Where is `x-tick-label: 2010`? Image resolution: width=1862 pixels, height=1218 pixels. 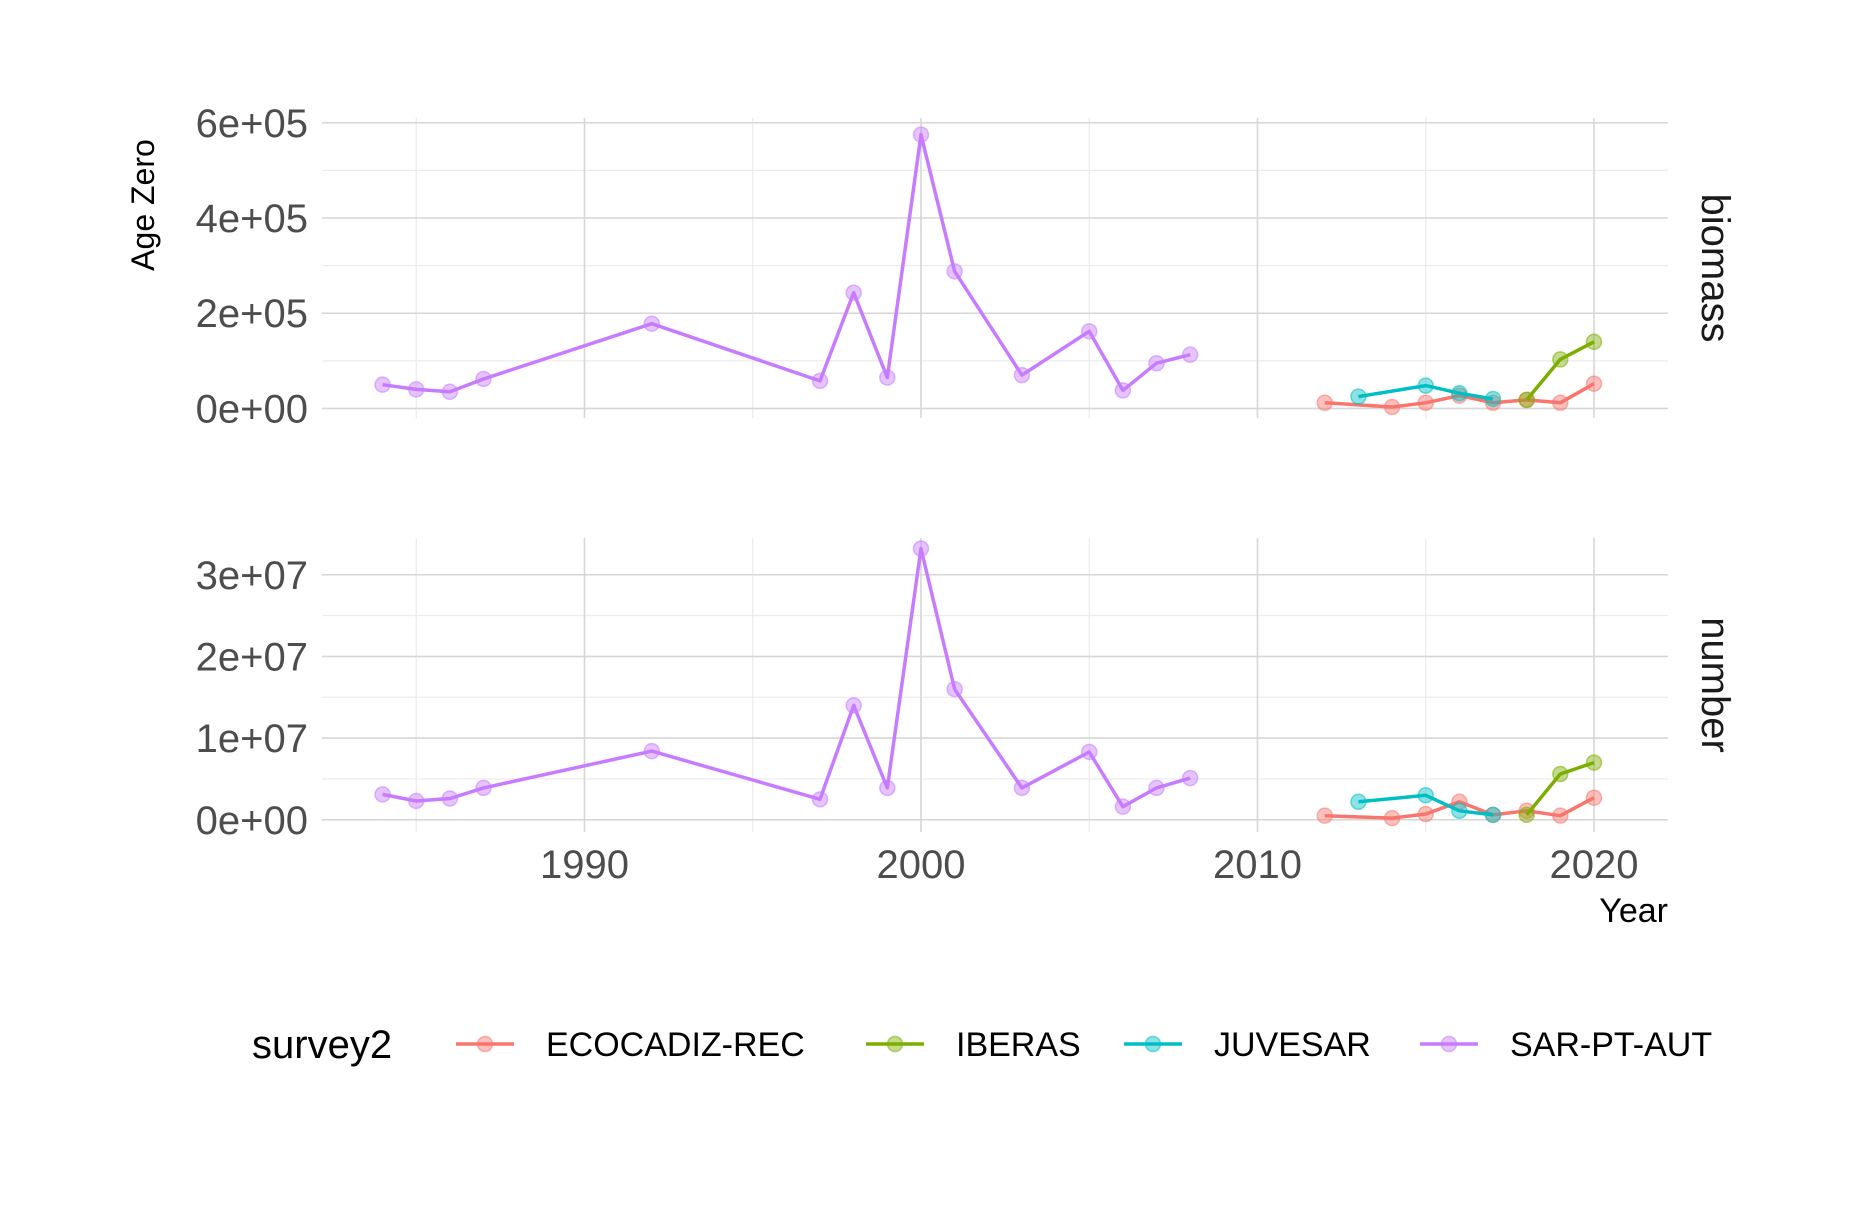
x-tick-label: 2010 is located at coordinates (1257, 865).